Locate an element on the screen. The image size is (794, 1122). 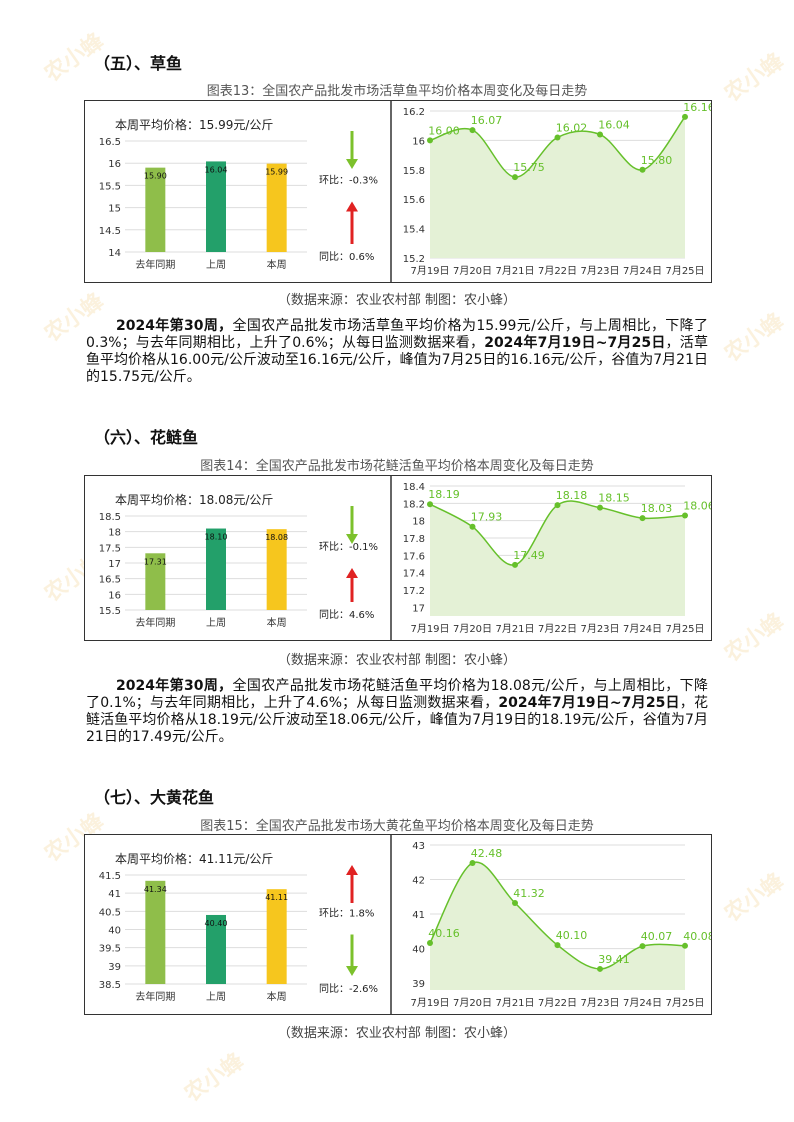
mom-arrow-arrowhead-up-icon is located at coordinates (352, 870).